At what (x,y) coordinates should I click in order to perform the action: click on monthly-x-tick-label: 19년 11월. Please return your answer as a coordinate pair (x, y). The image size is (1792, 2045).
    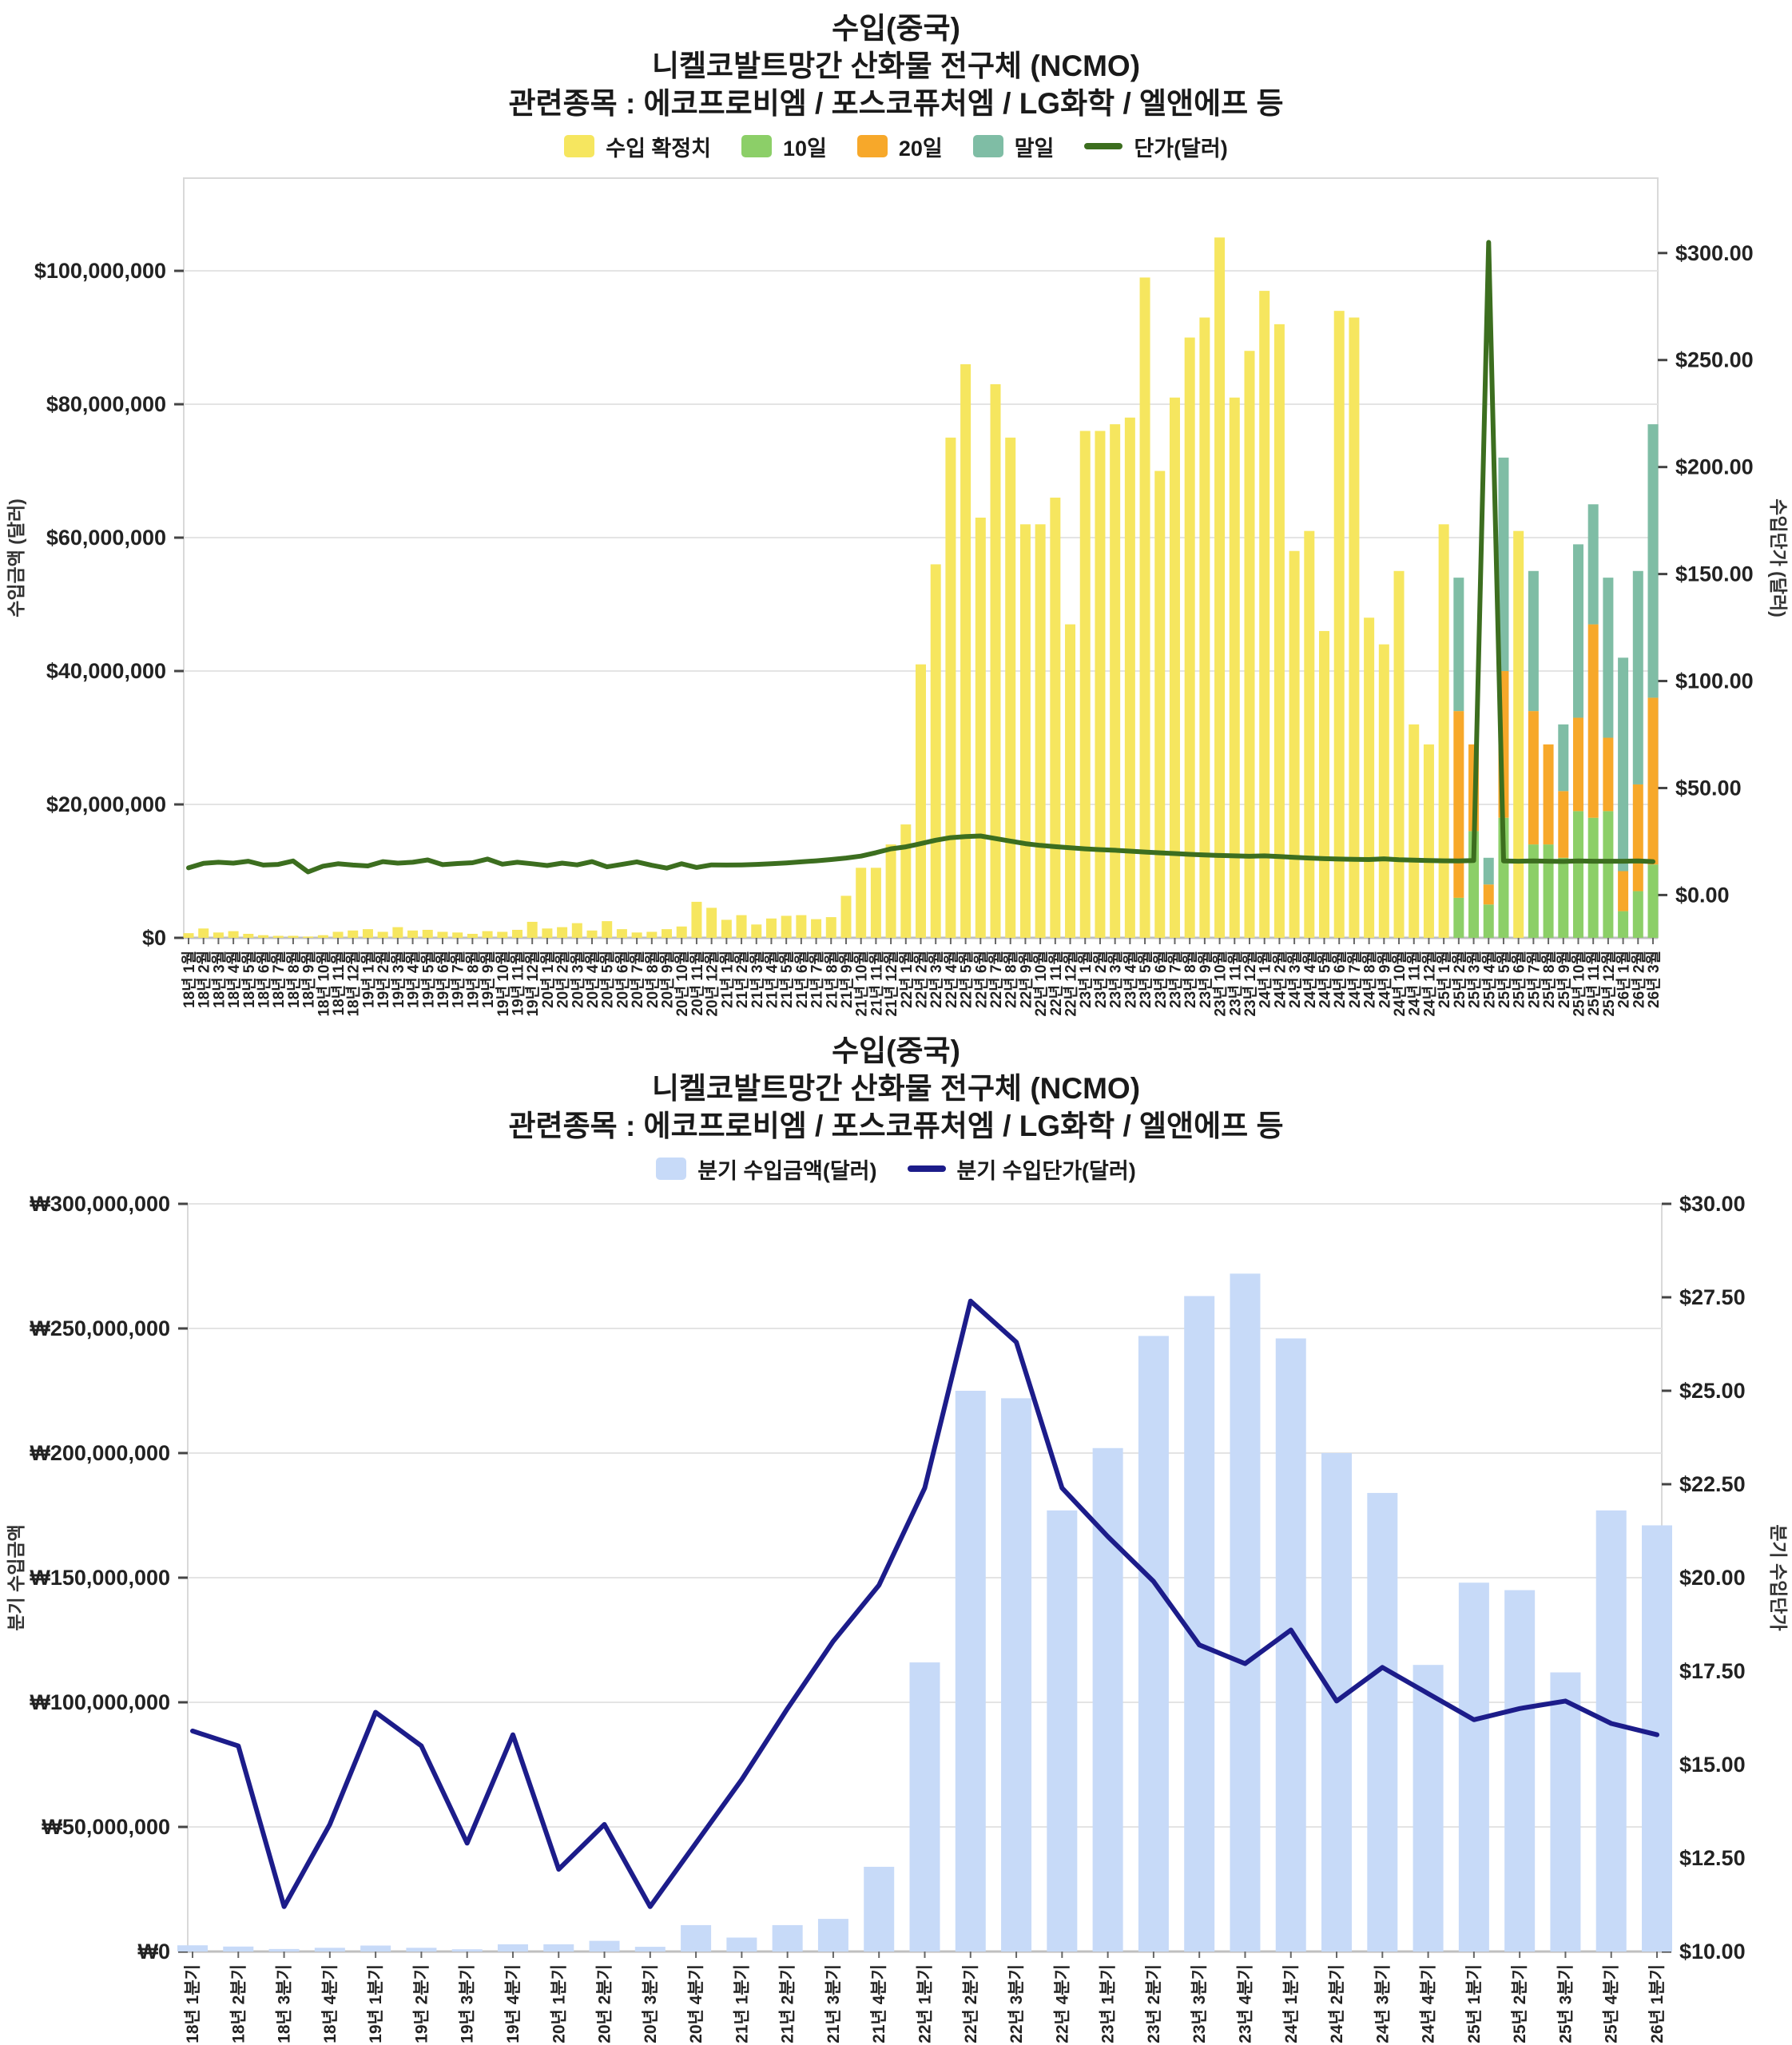
    Looking at the image, I should click on (517, 983).